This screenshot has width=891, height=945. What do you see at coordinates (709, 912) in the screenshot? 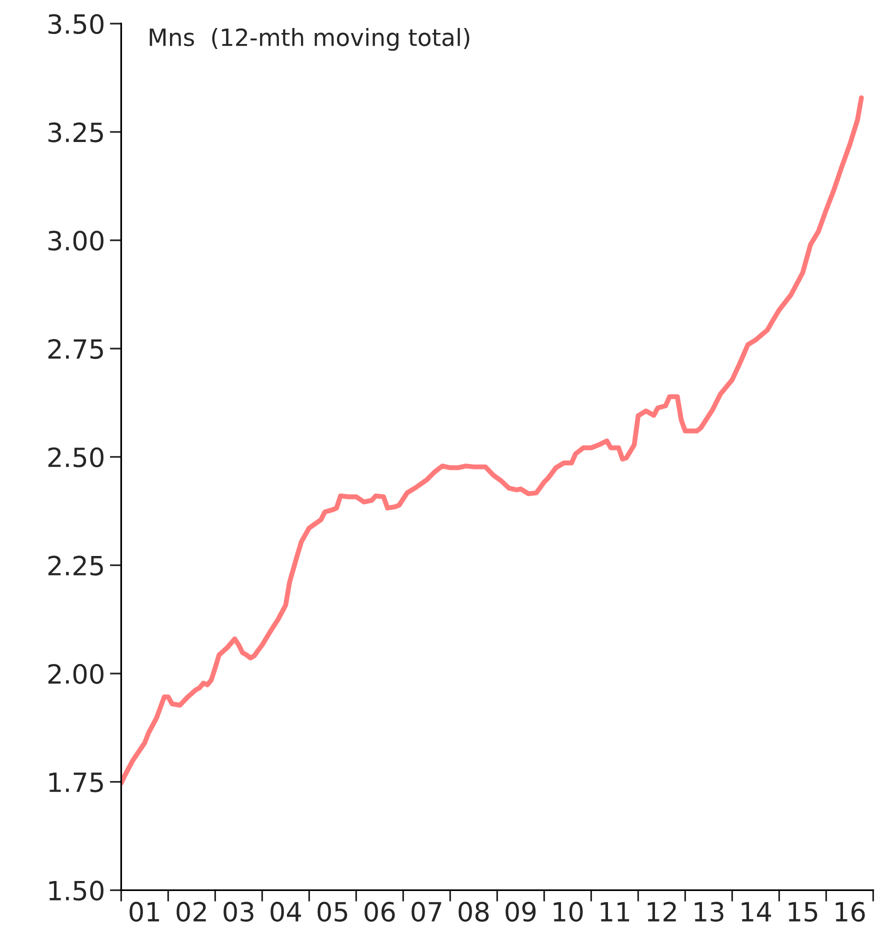
I see `x-tick-label: 13` at bounding box center [709, 912].